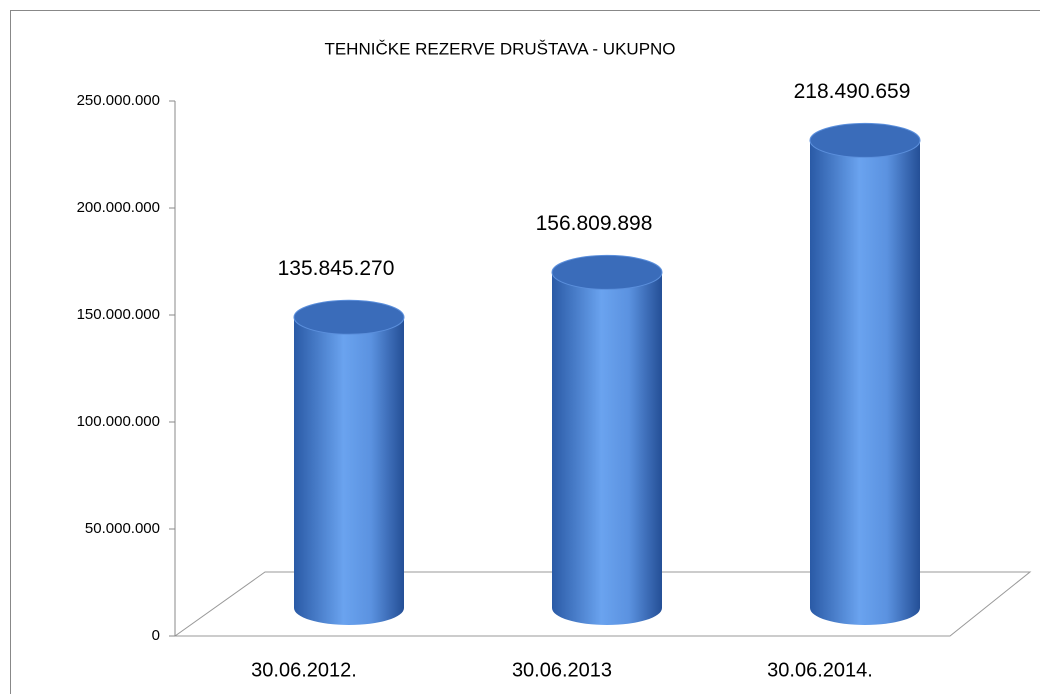  I want to click on x-tick-label: 30.06.2013, so click(562, 670).